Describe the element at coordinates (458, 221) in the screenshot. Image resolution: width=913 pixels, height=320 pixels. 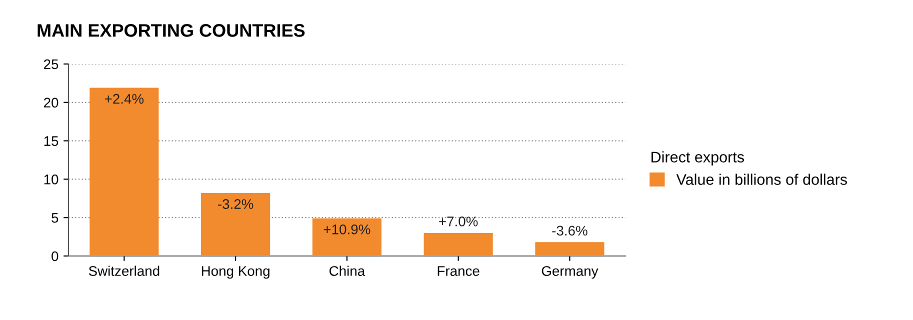
I see `annotation: +7.0%` at that location.